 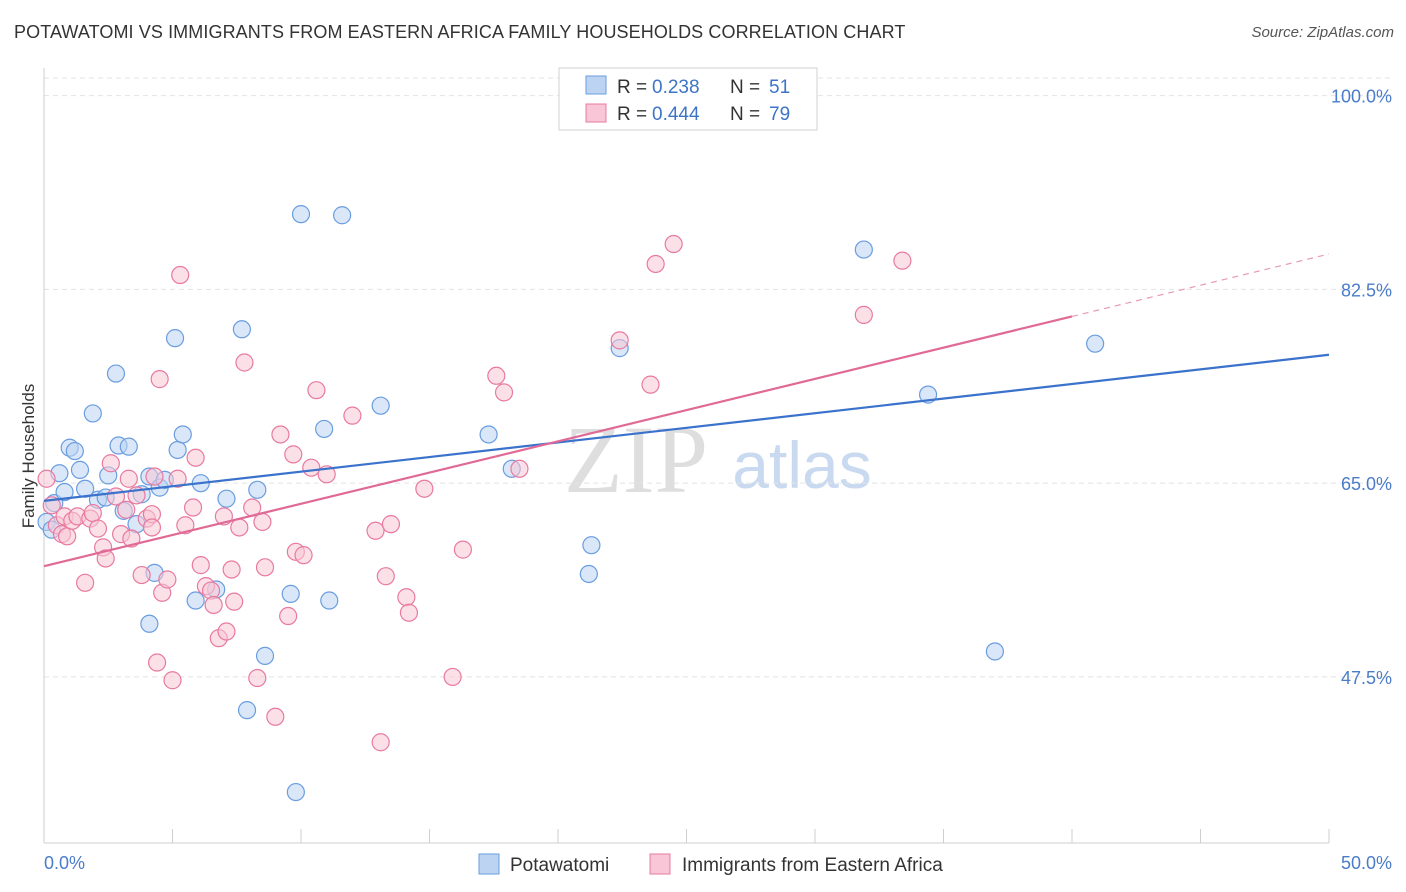 What do you see at coordinates (1361, 97) in the screenshot?
I see `y-tick-label: 100.0%` at bounding box center [1361, 97].